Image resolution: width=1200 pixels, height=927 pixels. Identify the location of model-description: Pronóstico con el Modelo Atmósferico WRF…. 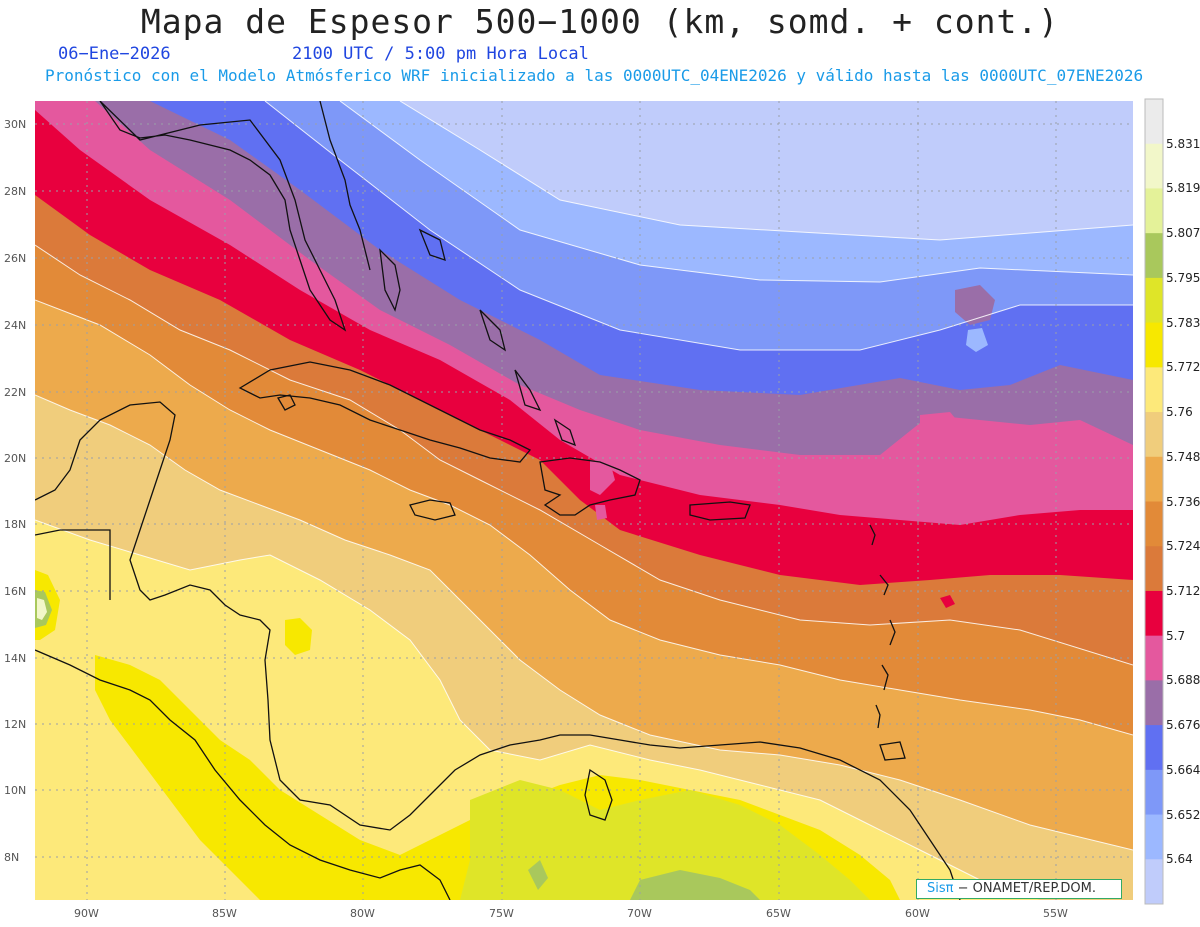
(594, 75).